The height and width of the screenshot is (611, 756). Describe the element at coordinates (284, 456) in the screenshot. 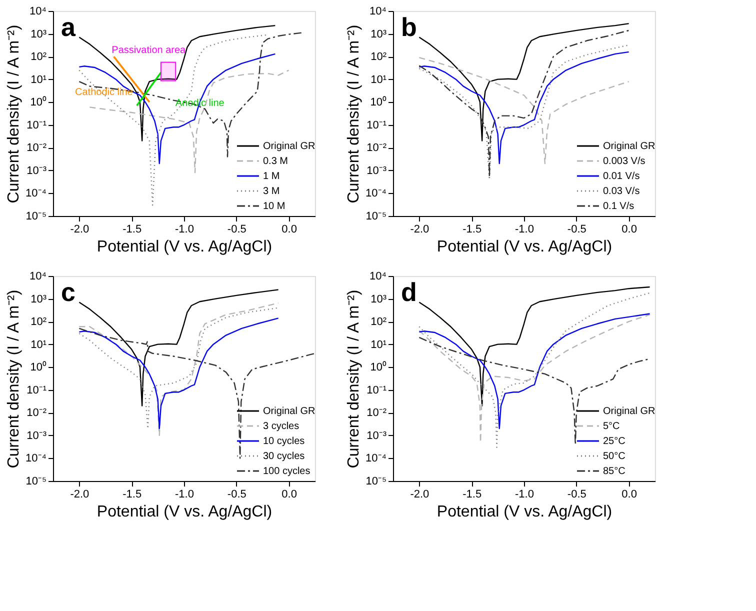

I see `legend-label: 30 cycles` at that location.